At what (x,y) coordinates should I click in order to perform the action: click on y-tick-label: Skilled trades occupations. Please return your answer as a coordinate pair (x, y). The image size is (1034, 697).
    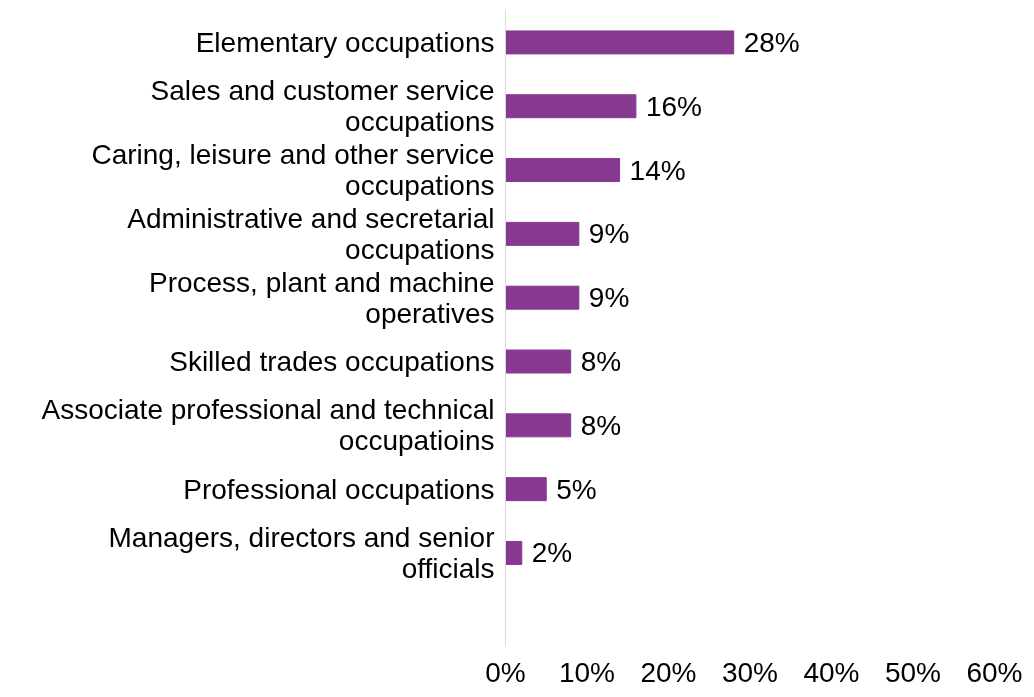
    Looking at the image, I should click on (332, 362).